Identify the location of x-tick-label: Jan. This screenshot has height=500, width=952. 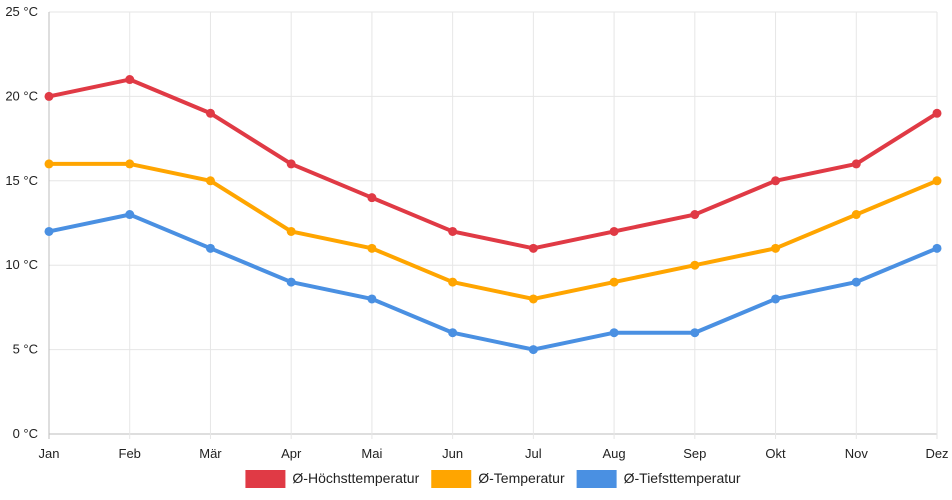
(49, 453).